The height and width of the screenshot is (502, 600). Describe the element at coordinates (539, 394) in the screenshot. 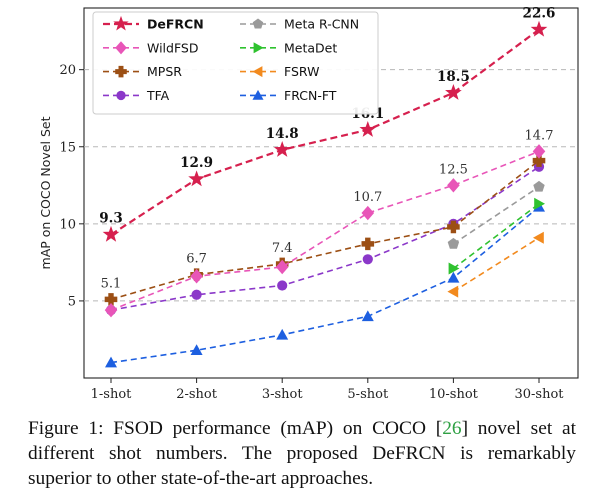

I see `x-tick-label: 30-shot` at that location.